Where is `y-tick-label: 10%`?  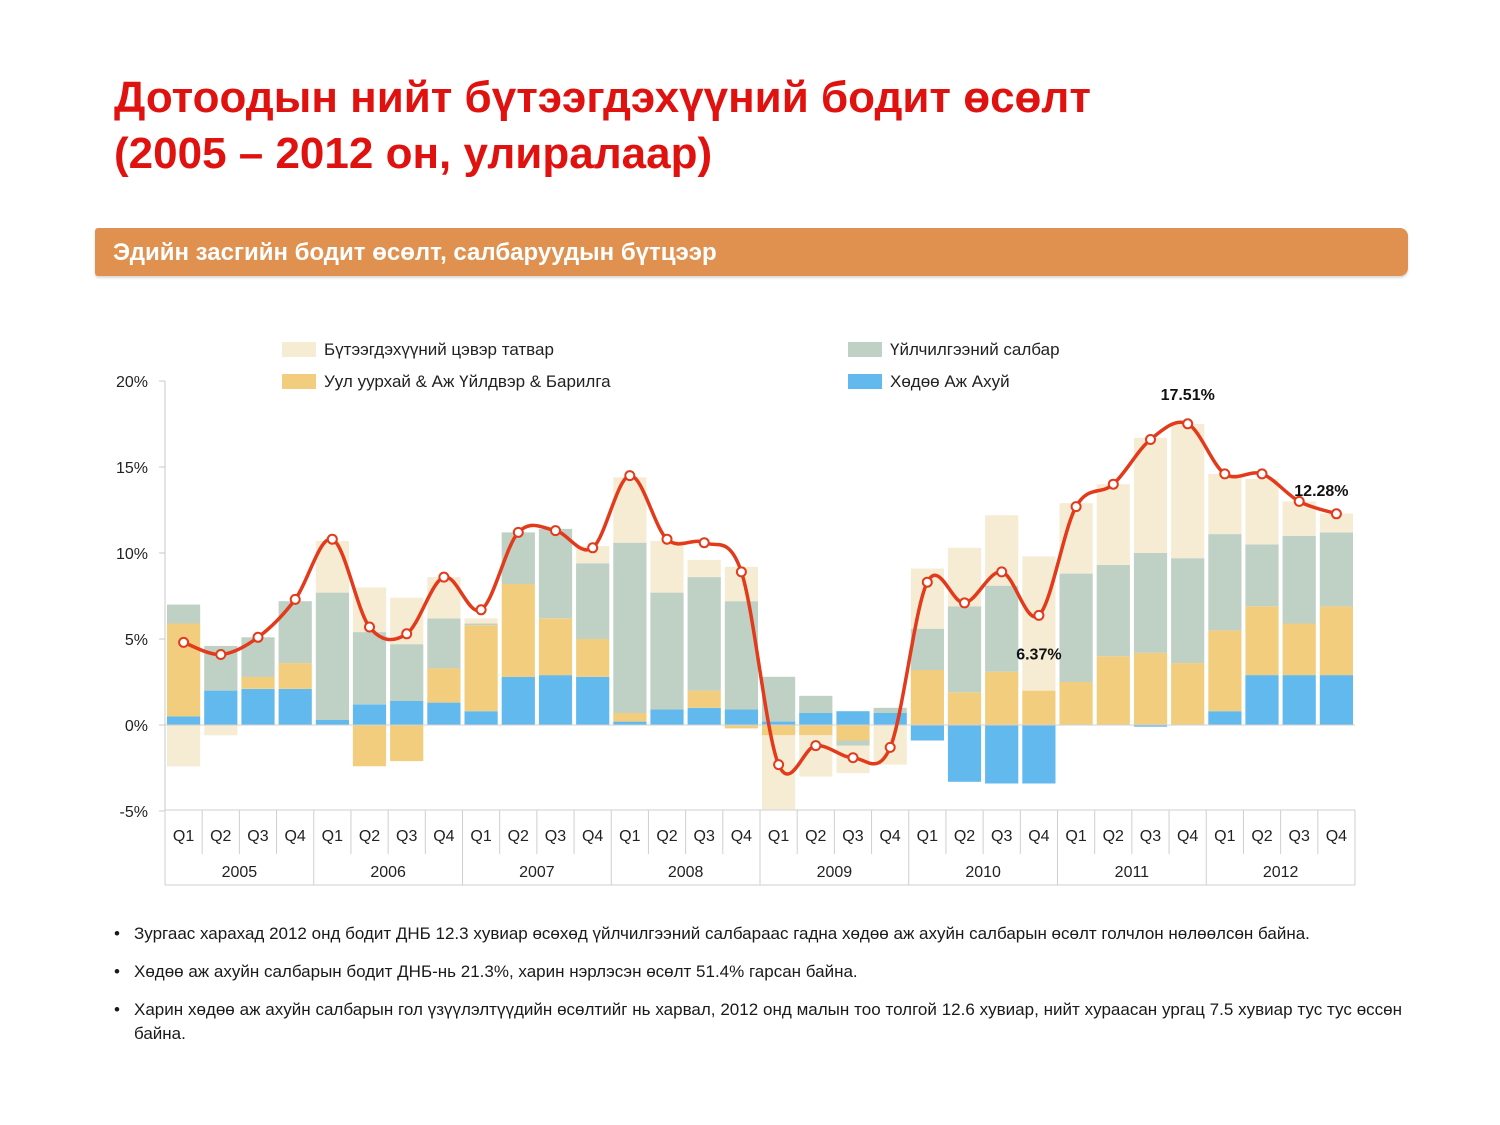 y-tick-label: 10% is located at coordinates (132, 554).